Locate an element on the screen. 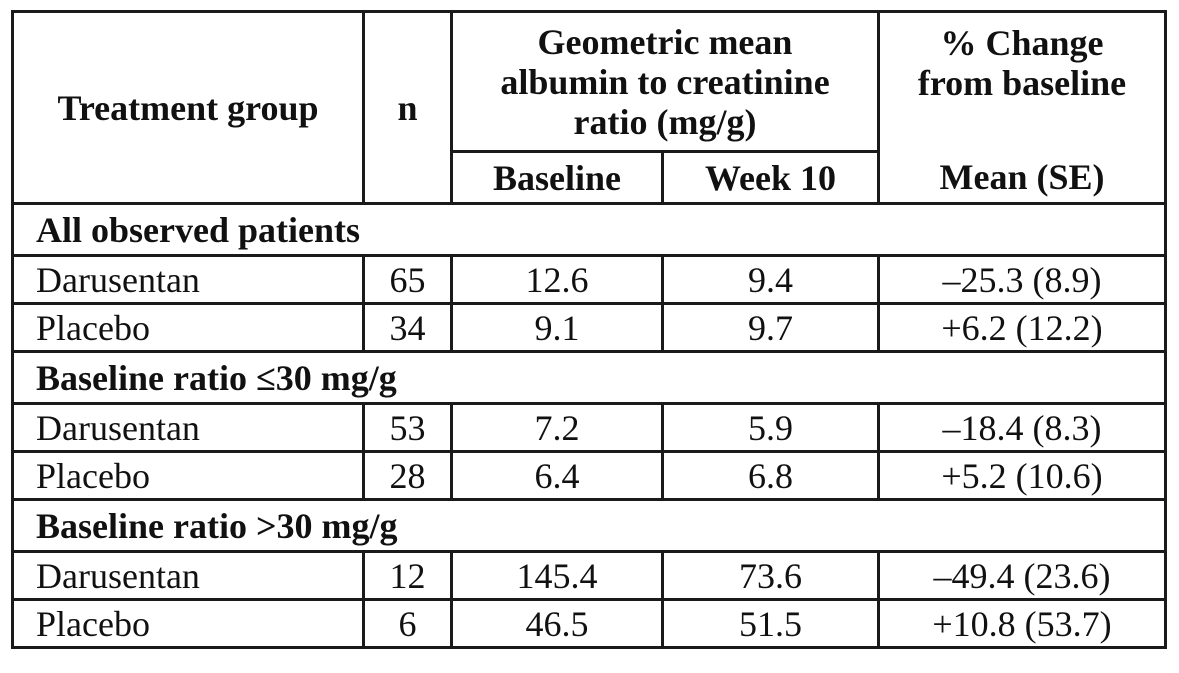 The width and height of the screenshot is (1179, 673). cell-baseline: 6.4 is located at coordinates (557, 475).